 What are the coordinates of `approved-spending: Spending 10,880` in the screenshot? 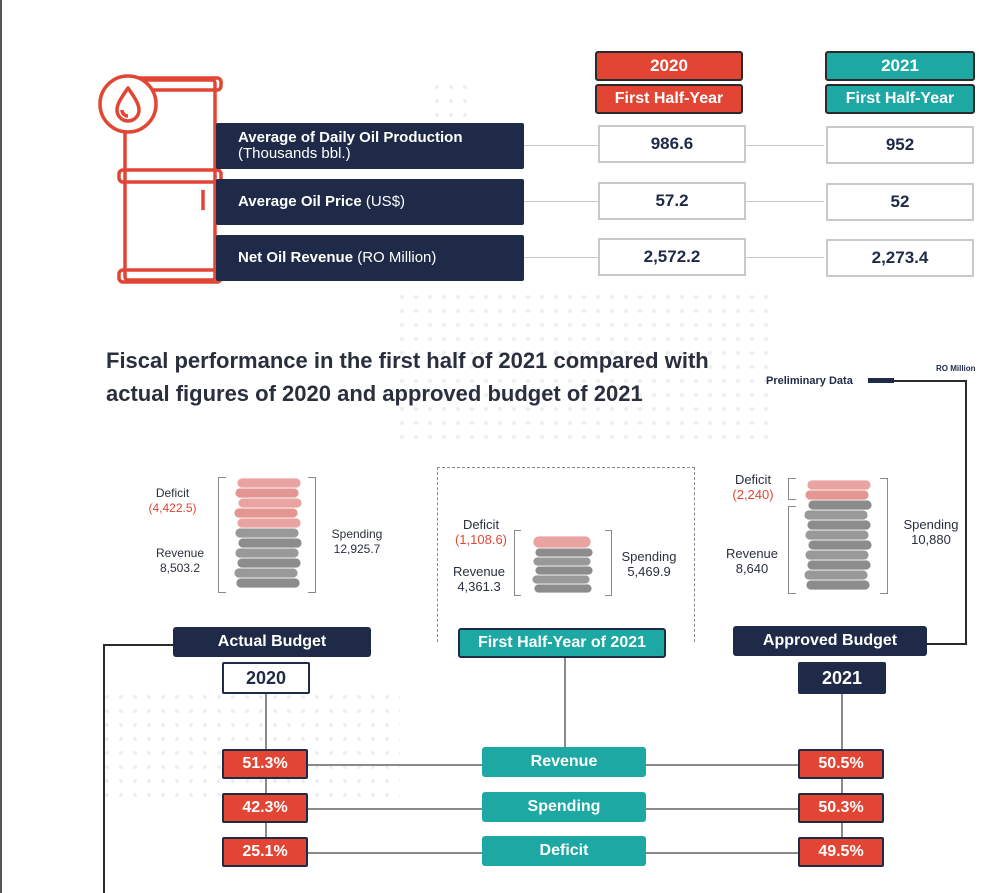 It's located at (931, 532).